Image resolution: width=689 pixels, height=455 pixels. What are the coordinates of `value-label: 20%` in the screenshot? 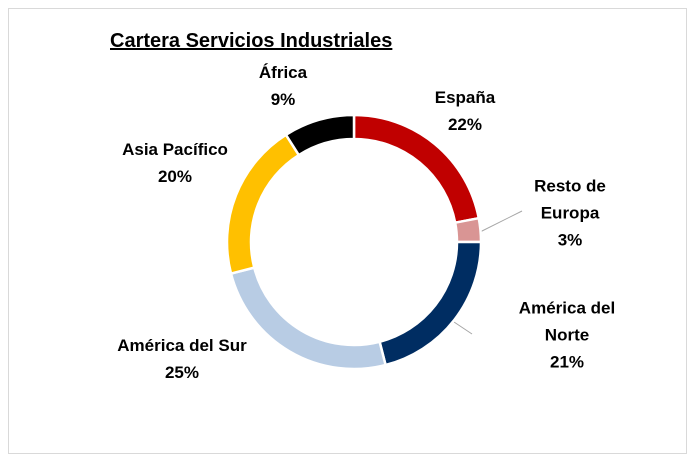 It's located at (175, 176).